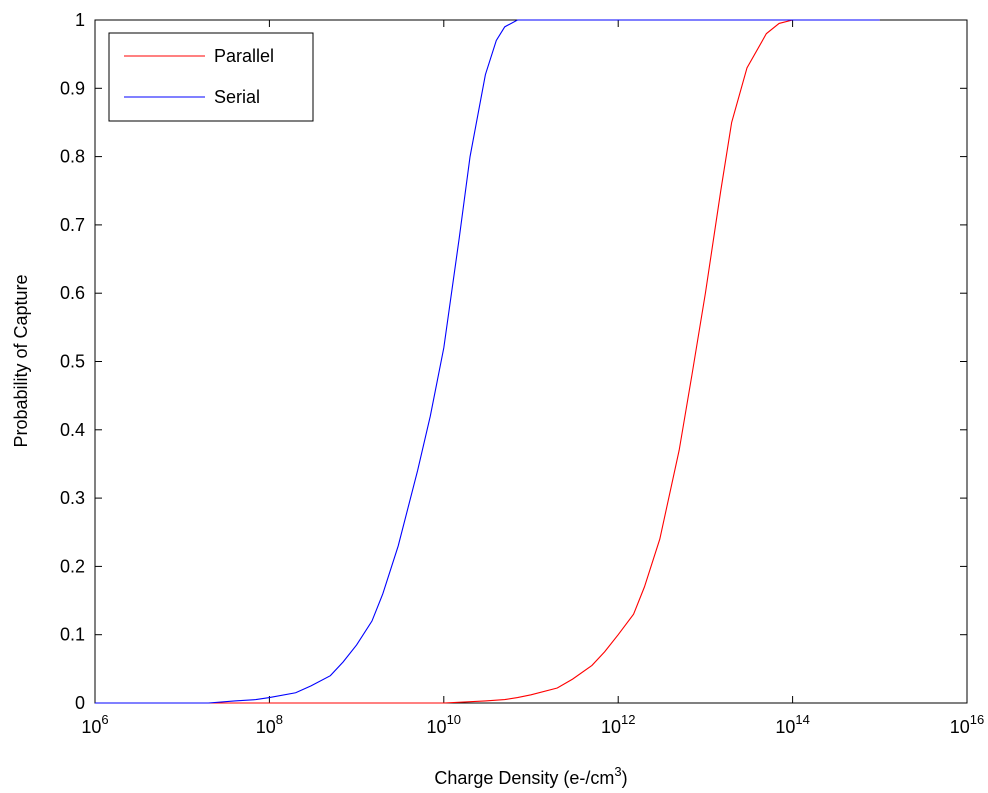 The height and width of the screenshot is (793, 988). What do you see at coordinates (237, 97) in the screenshot?
I see `legend-label-serial: Serial` at bounding box center [237, 97].